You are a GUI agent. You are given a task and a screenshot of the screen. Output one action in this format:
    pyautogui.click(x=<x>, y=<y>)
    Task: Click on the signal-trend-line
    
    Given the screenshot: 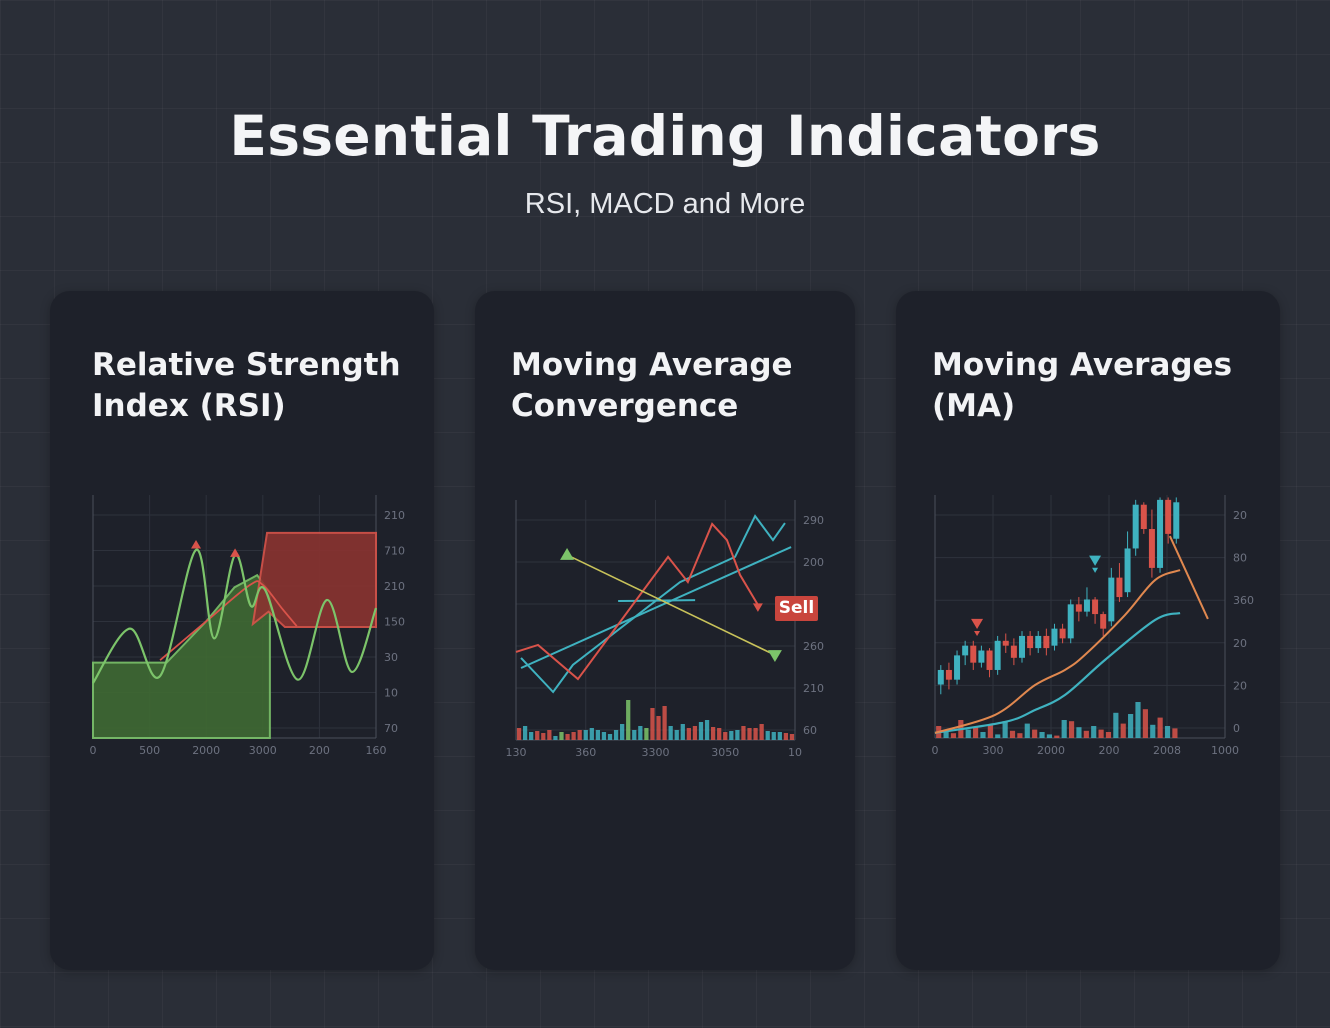 What is the action you would take?
    pyautogui.click(x=656, y=607)
    